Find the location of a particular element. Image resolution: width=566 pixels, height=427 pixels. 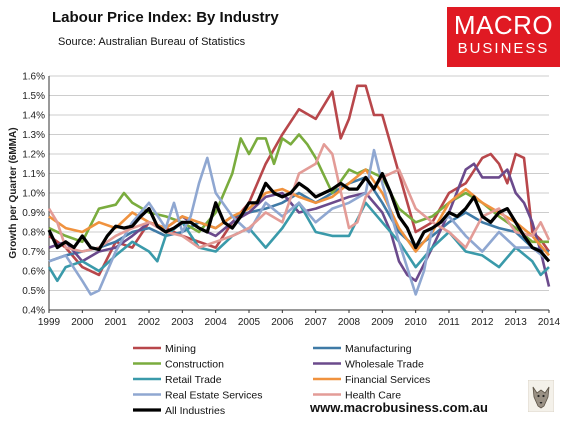

y-tick-label: 1.0% is located at coordinates (33, 194).